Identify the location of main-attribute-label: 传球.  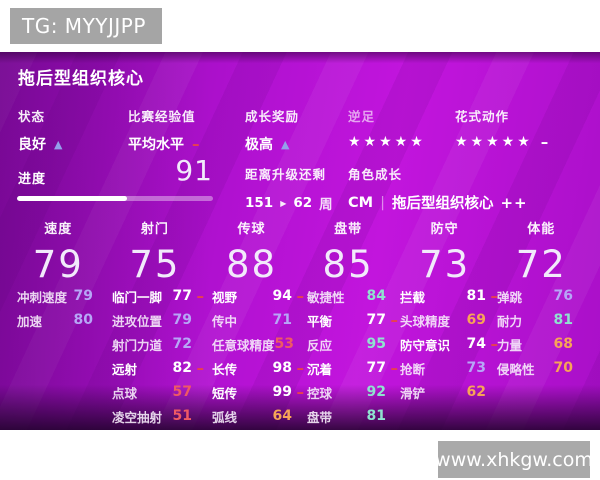
(251, 229).